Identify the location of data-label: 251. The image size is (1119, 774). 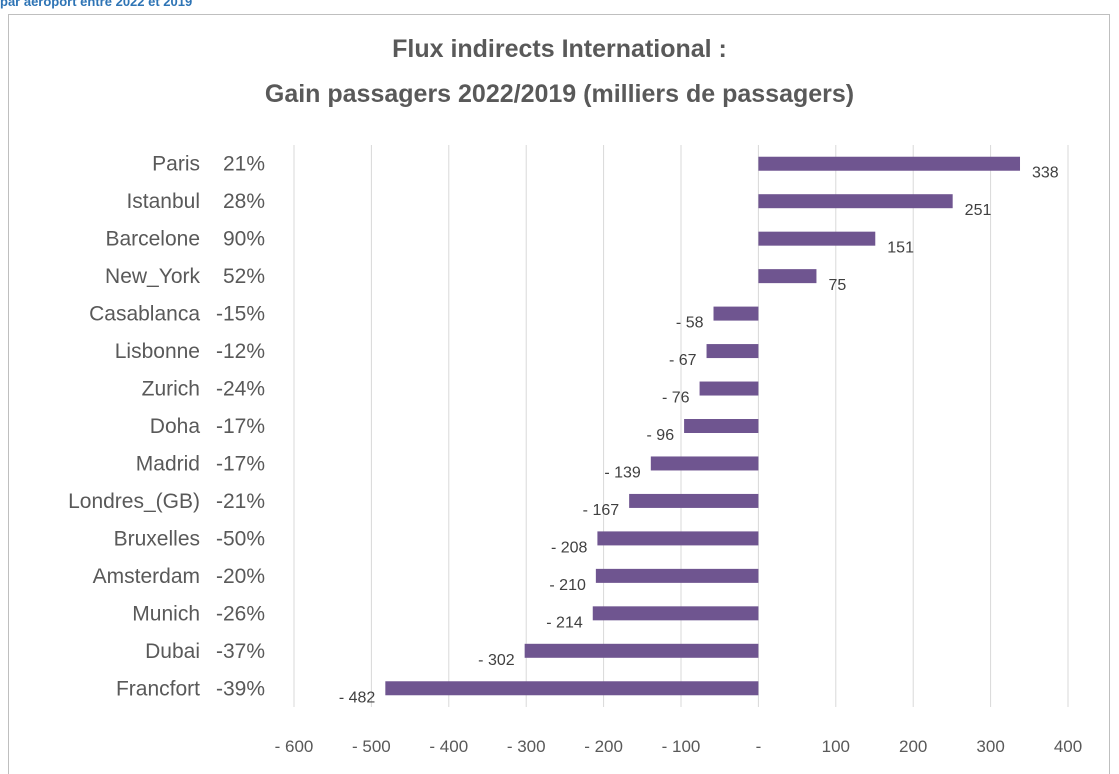
(978, 210).